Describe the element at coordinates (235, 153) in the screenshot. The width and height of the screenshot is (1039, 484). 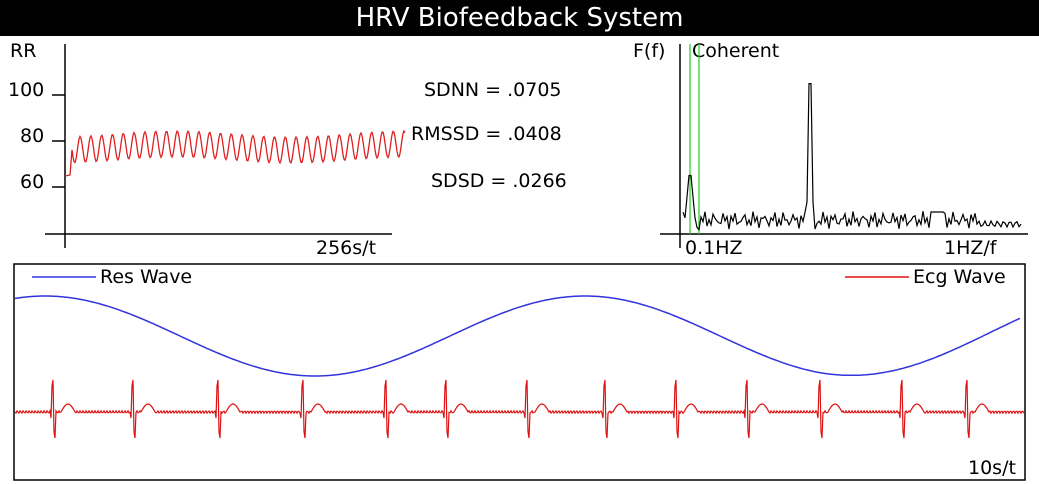
I see `rr-interval-trace` at that location.